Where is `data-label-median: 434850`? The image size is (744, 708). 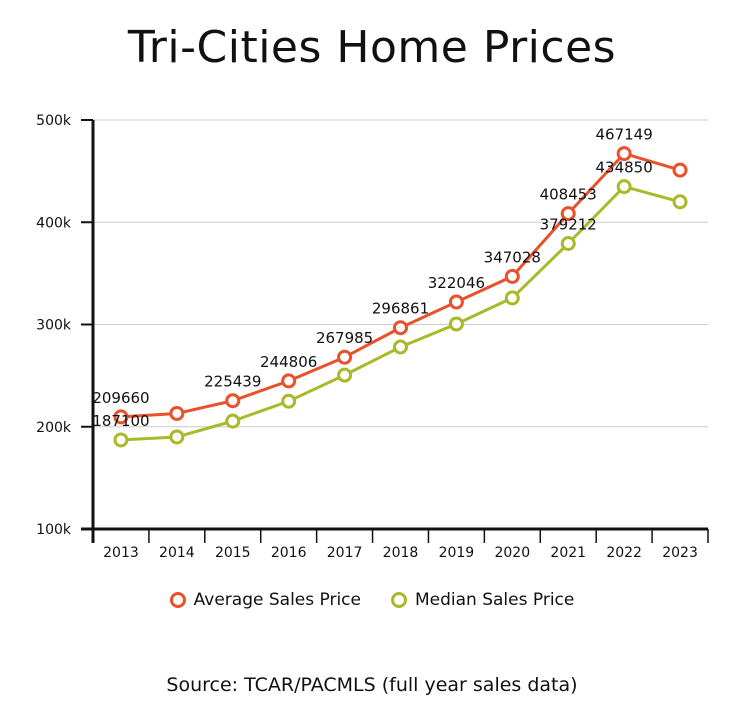
data-label-median: 434850 is located at coordinates (624, 168).